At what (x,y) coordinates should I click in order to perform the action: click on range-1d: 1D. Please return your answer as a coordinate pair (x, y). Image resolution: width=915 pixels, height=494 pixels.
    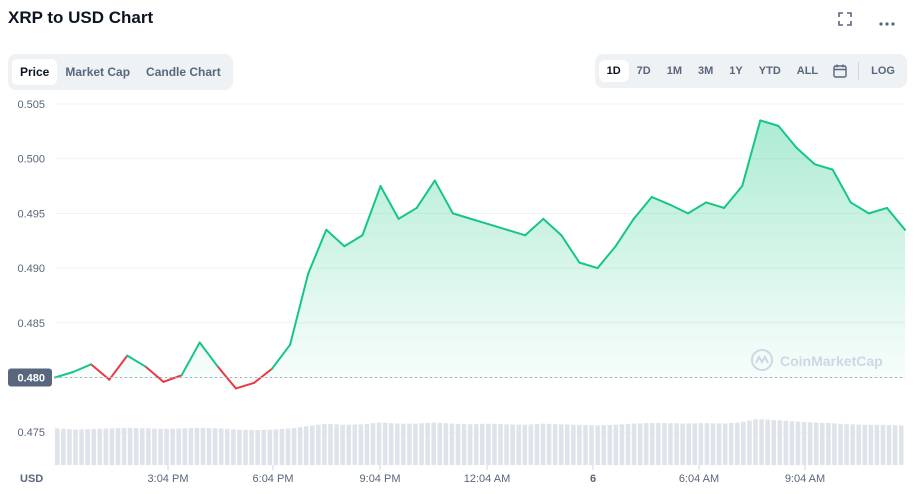
    Looking at the image, I should click on (613, 71).